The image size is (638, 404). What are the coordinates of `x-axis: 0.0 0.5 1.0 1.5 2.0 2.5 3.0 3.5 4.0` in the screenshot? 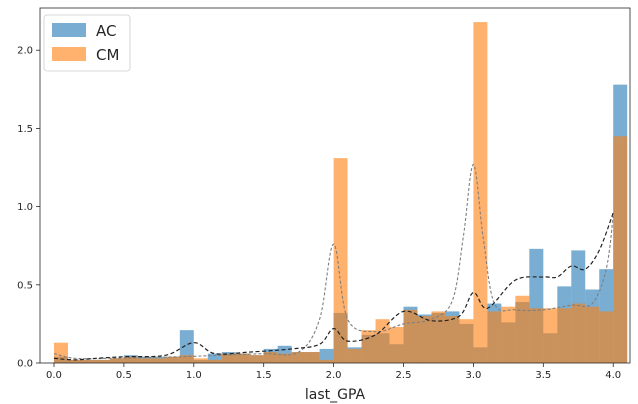 It's located at (333, 372).